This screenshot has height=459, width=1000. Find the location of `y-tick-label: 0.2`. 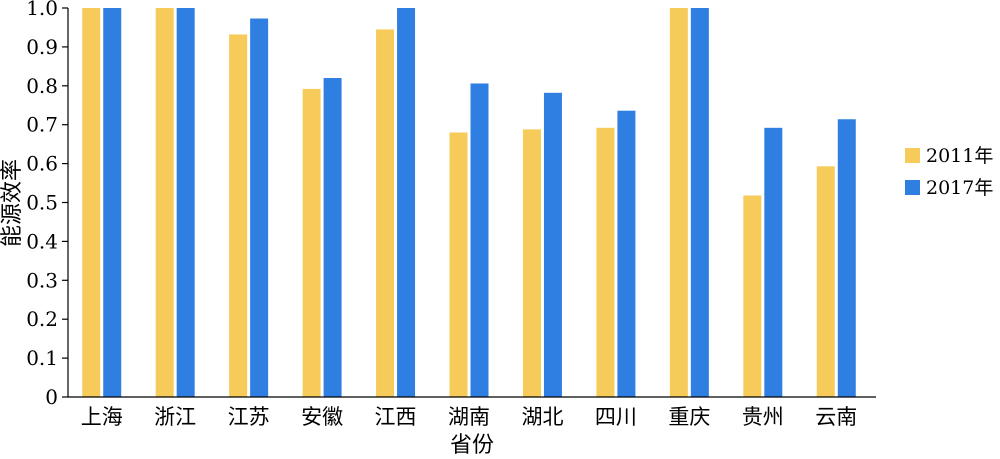

y-tick-label: 0.2 is located at coordinates (42, 319).